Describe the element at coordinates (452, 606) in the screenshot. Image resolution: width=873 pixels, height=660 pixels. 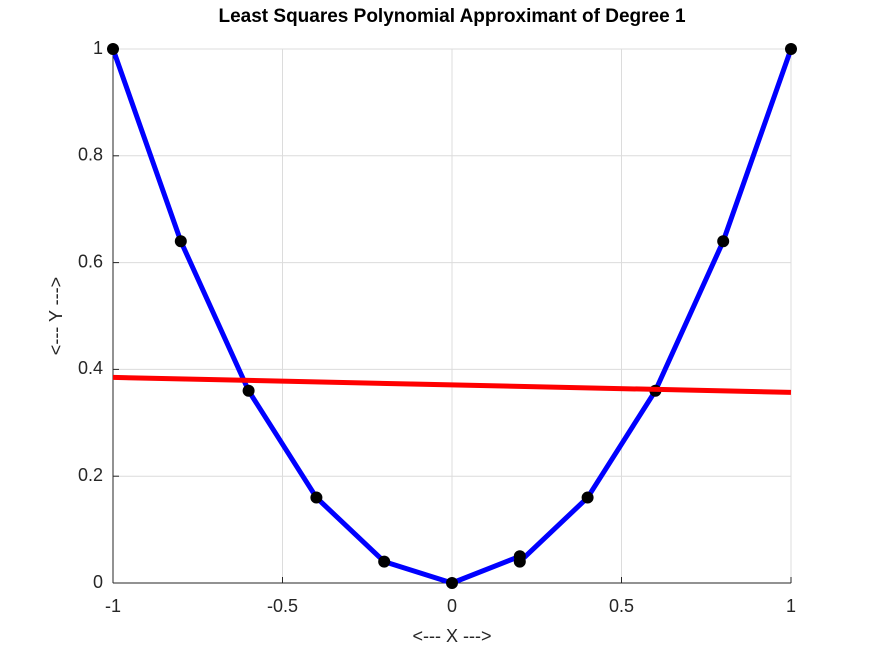
I see `x-tick-label: 0` at that location.